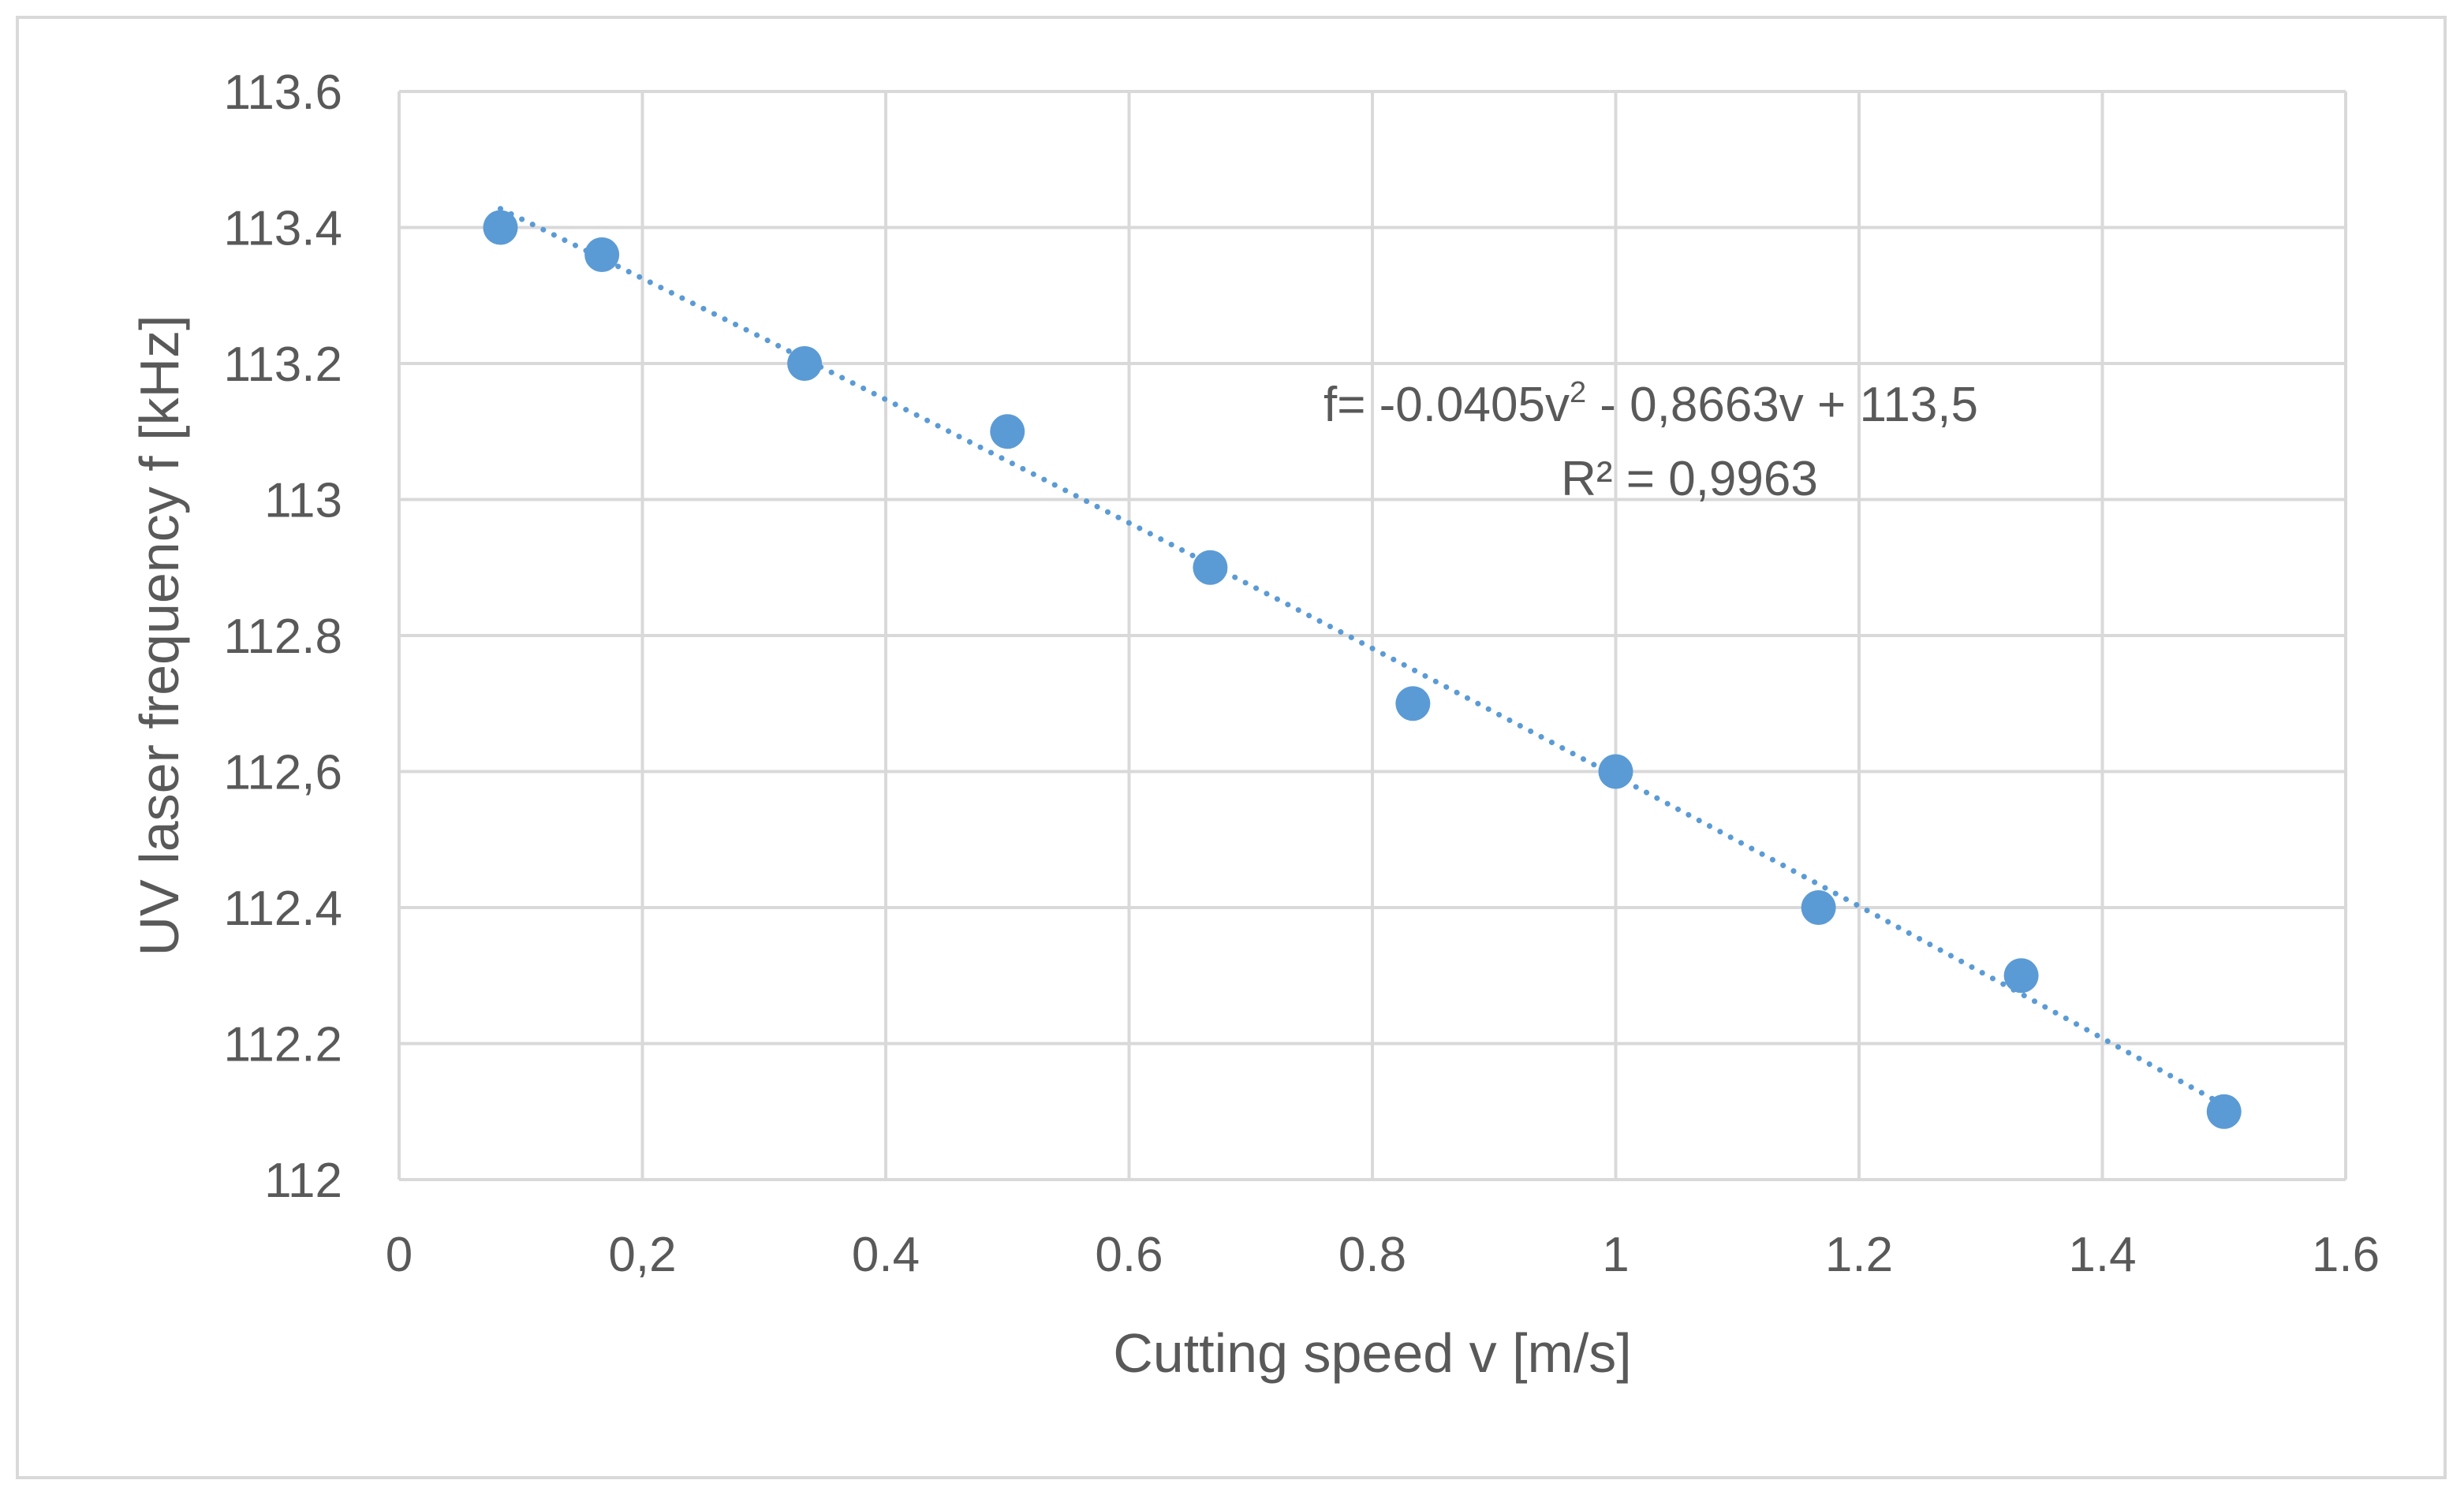  What do you see at coordinates (282, 909) in the screenshot?
I see `y-tick-label: 112.4` at bounding box center [282, 909].